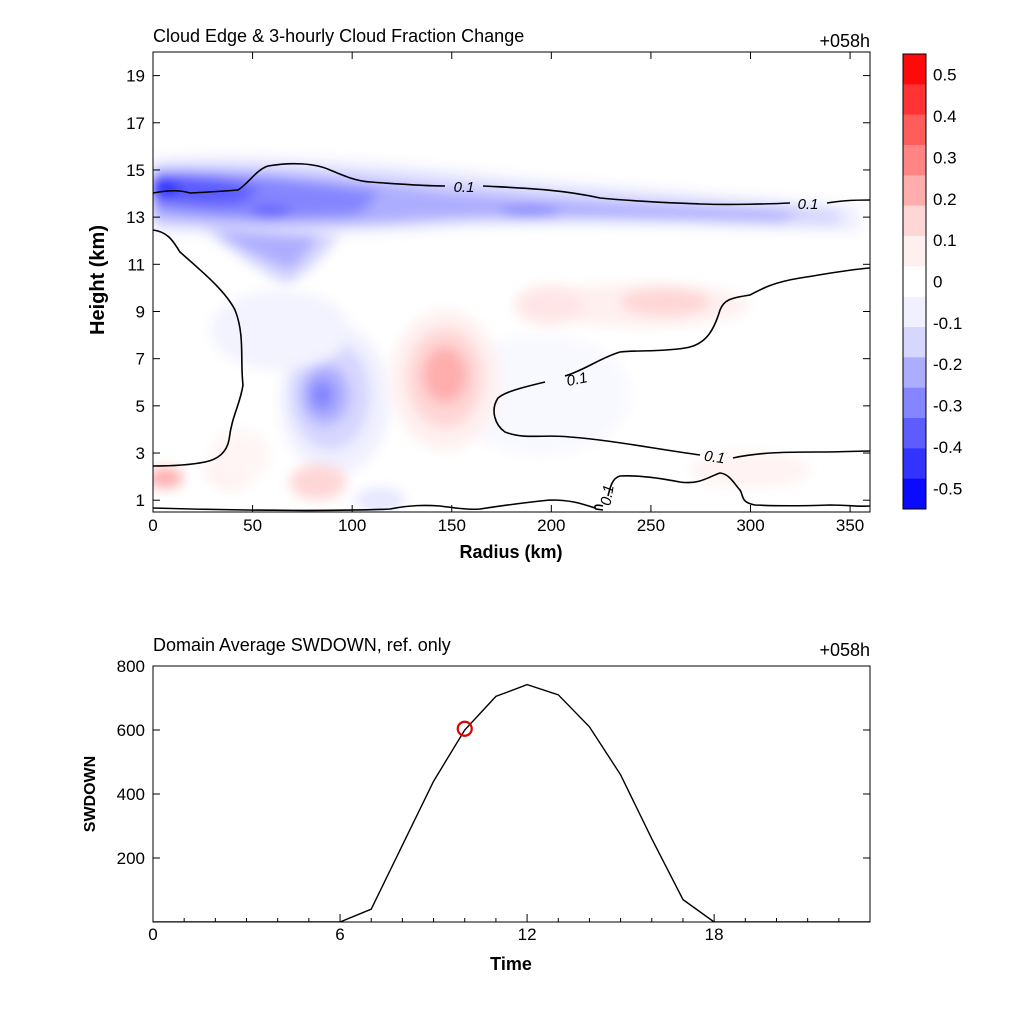  Describe the element at coordinates (131, 730) in the screenshot. I see `y-tick-label: 600` at that location.